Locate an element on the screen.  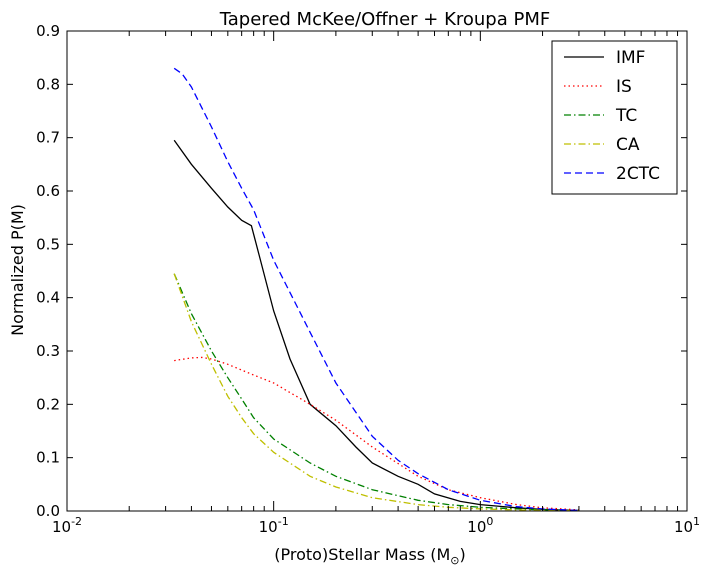
y-tick-label: 0.7 is located at coordinates (48, 138).